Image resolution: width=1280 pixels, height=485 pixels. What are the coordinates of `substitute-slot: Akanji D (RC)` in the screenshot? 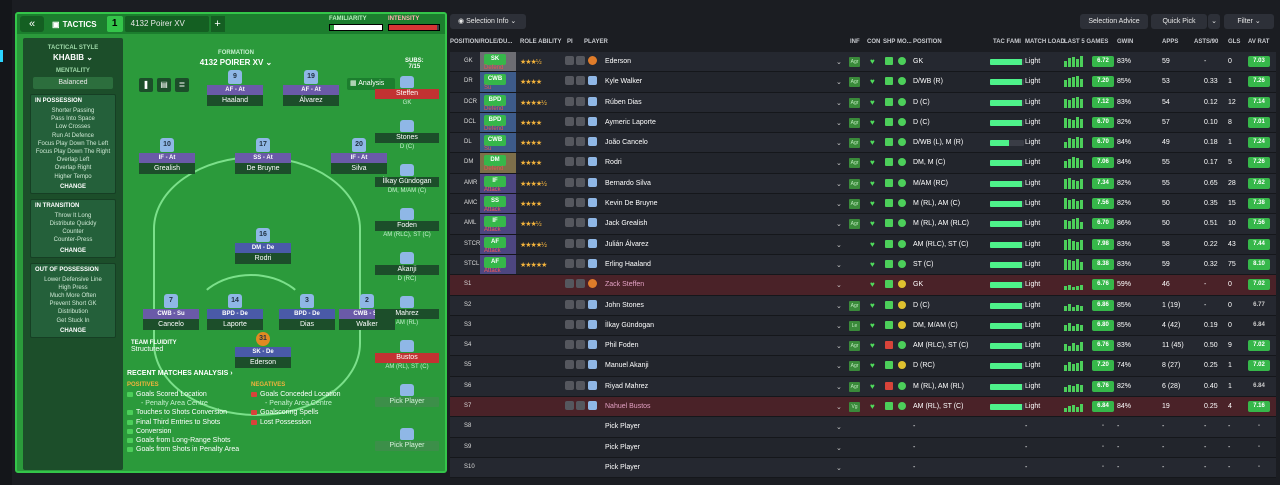 It's located at (407, 267).